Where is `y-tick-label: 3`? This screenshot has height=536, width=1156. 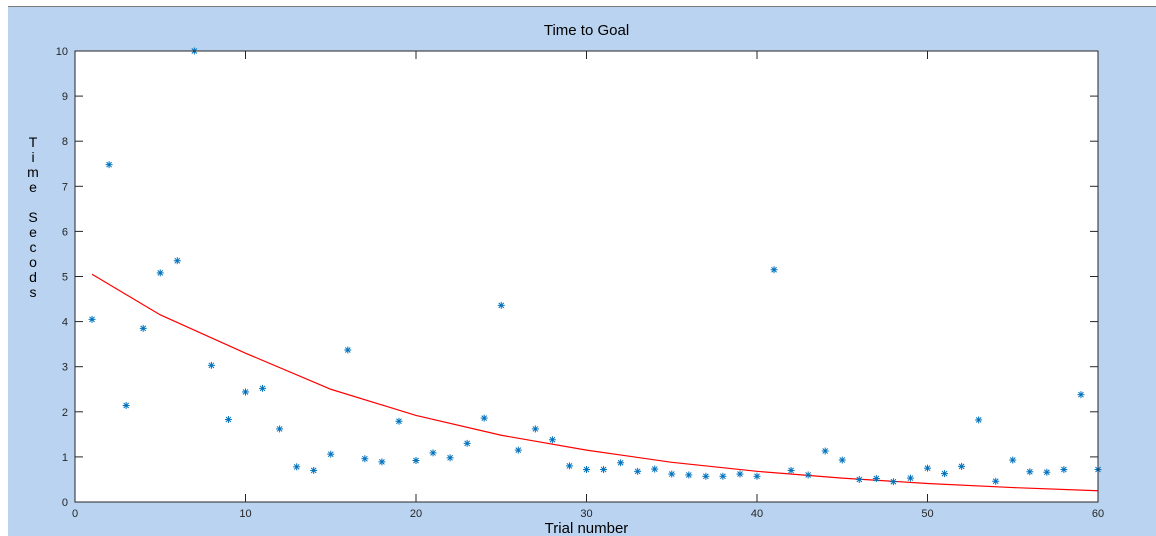 y-tick-label: 3 is located at coordinates (65, 368).